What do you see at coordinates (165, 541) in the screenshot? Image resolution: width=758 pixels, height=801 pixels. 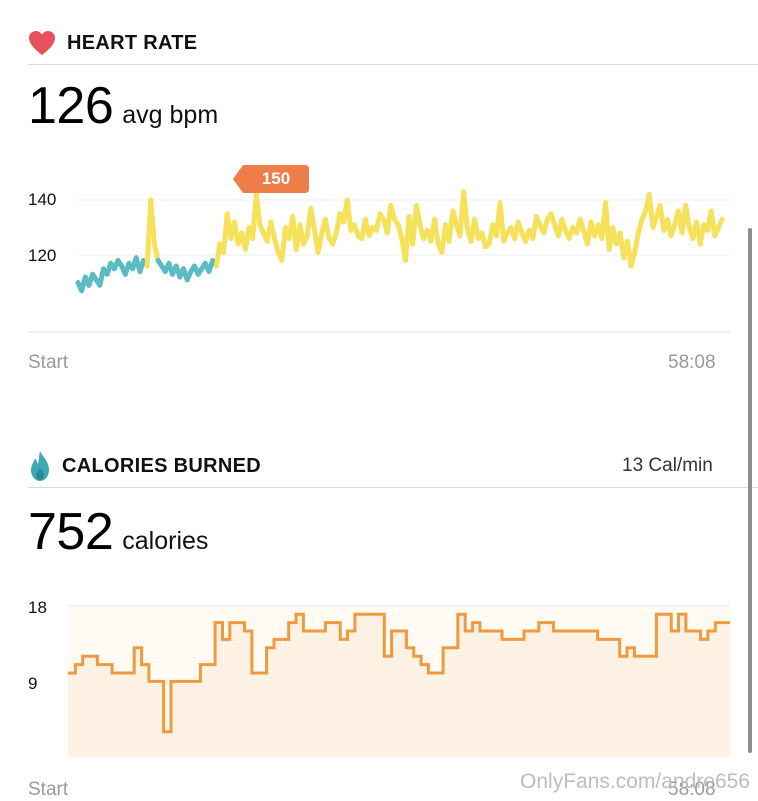 I see `total-calories-unit: calories` at bounding box center [165, 541].